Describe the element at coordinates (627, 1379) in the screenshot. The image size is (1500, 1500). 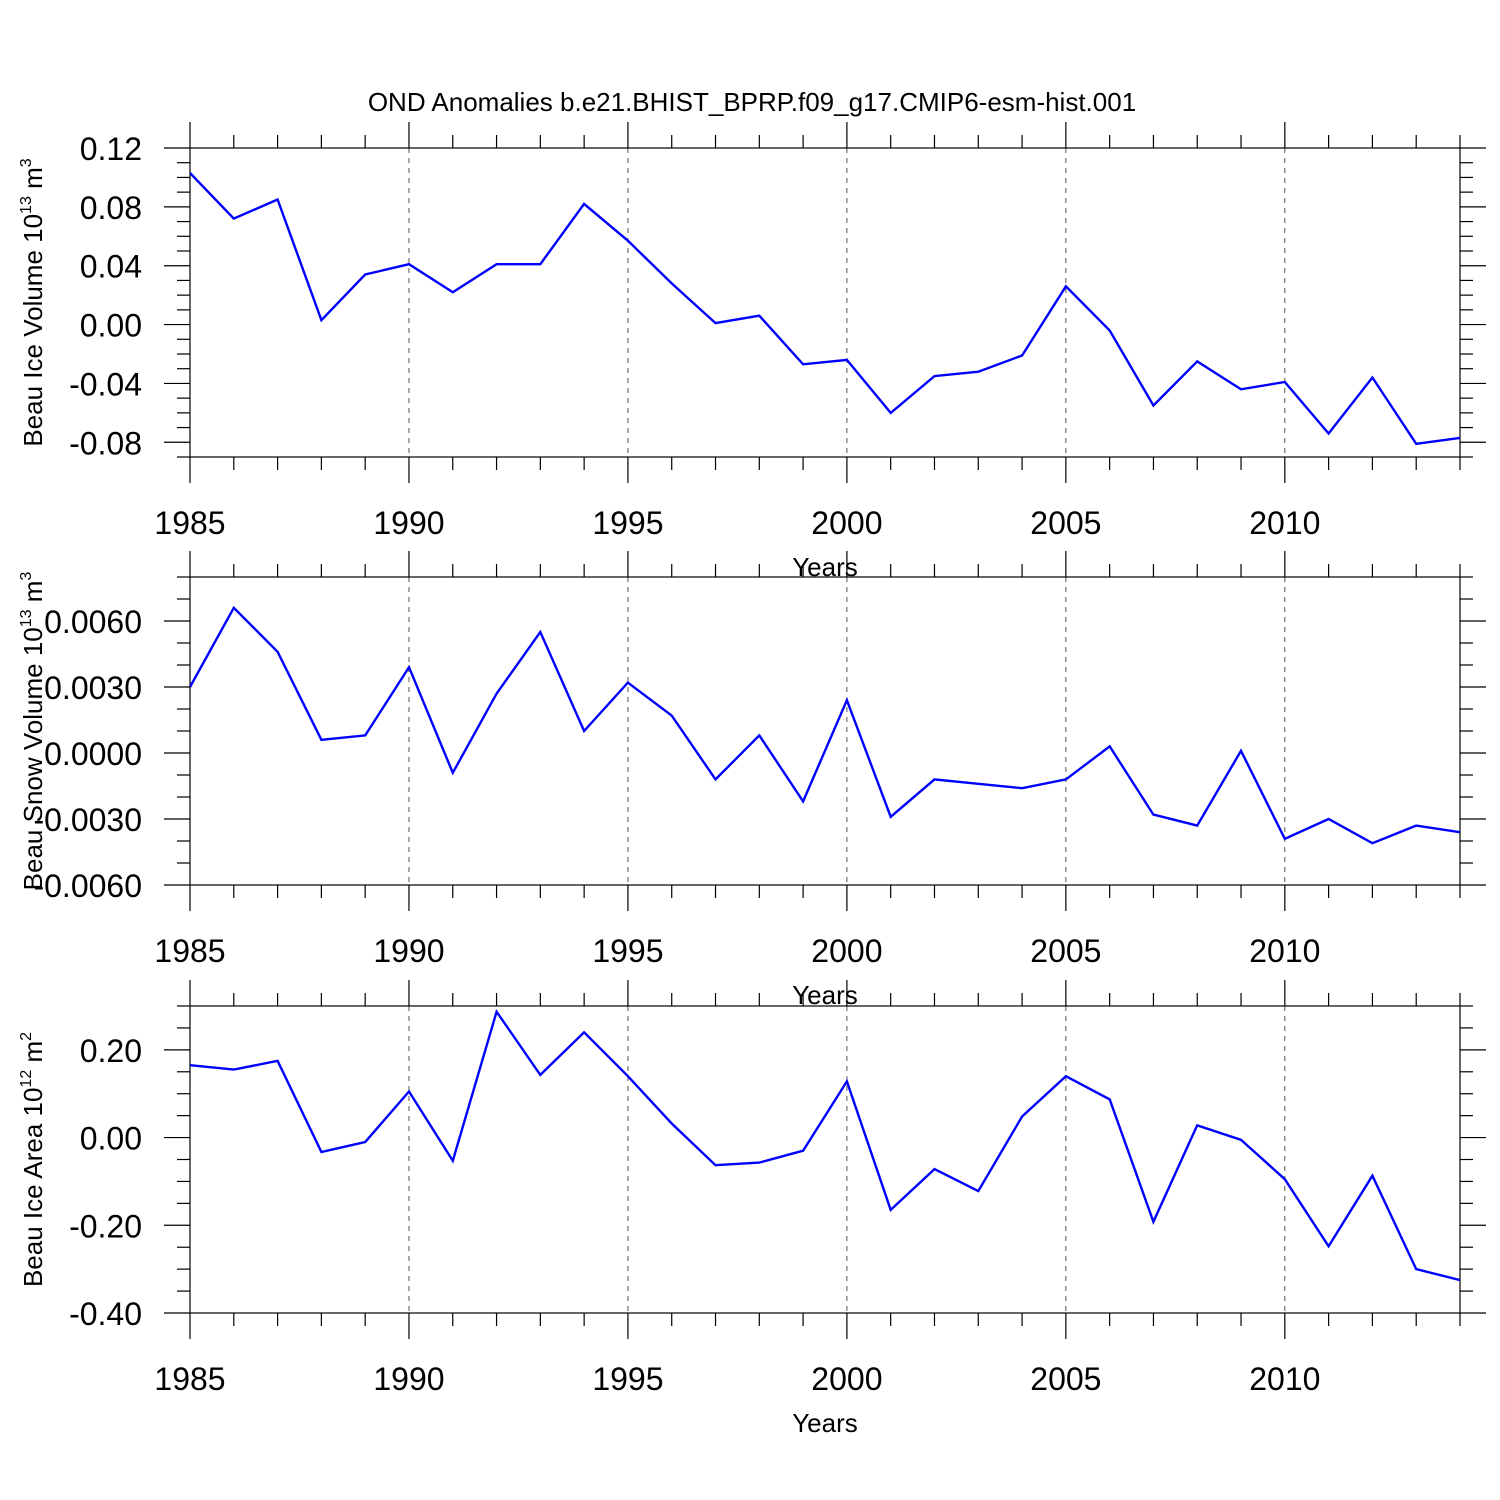
I see `chart-ice-area-xtick-label-2: 1995` at that location.